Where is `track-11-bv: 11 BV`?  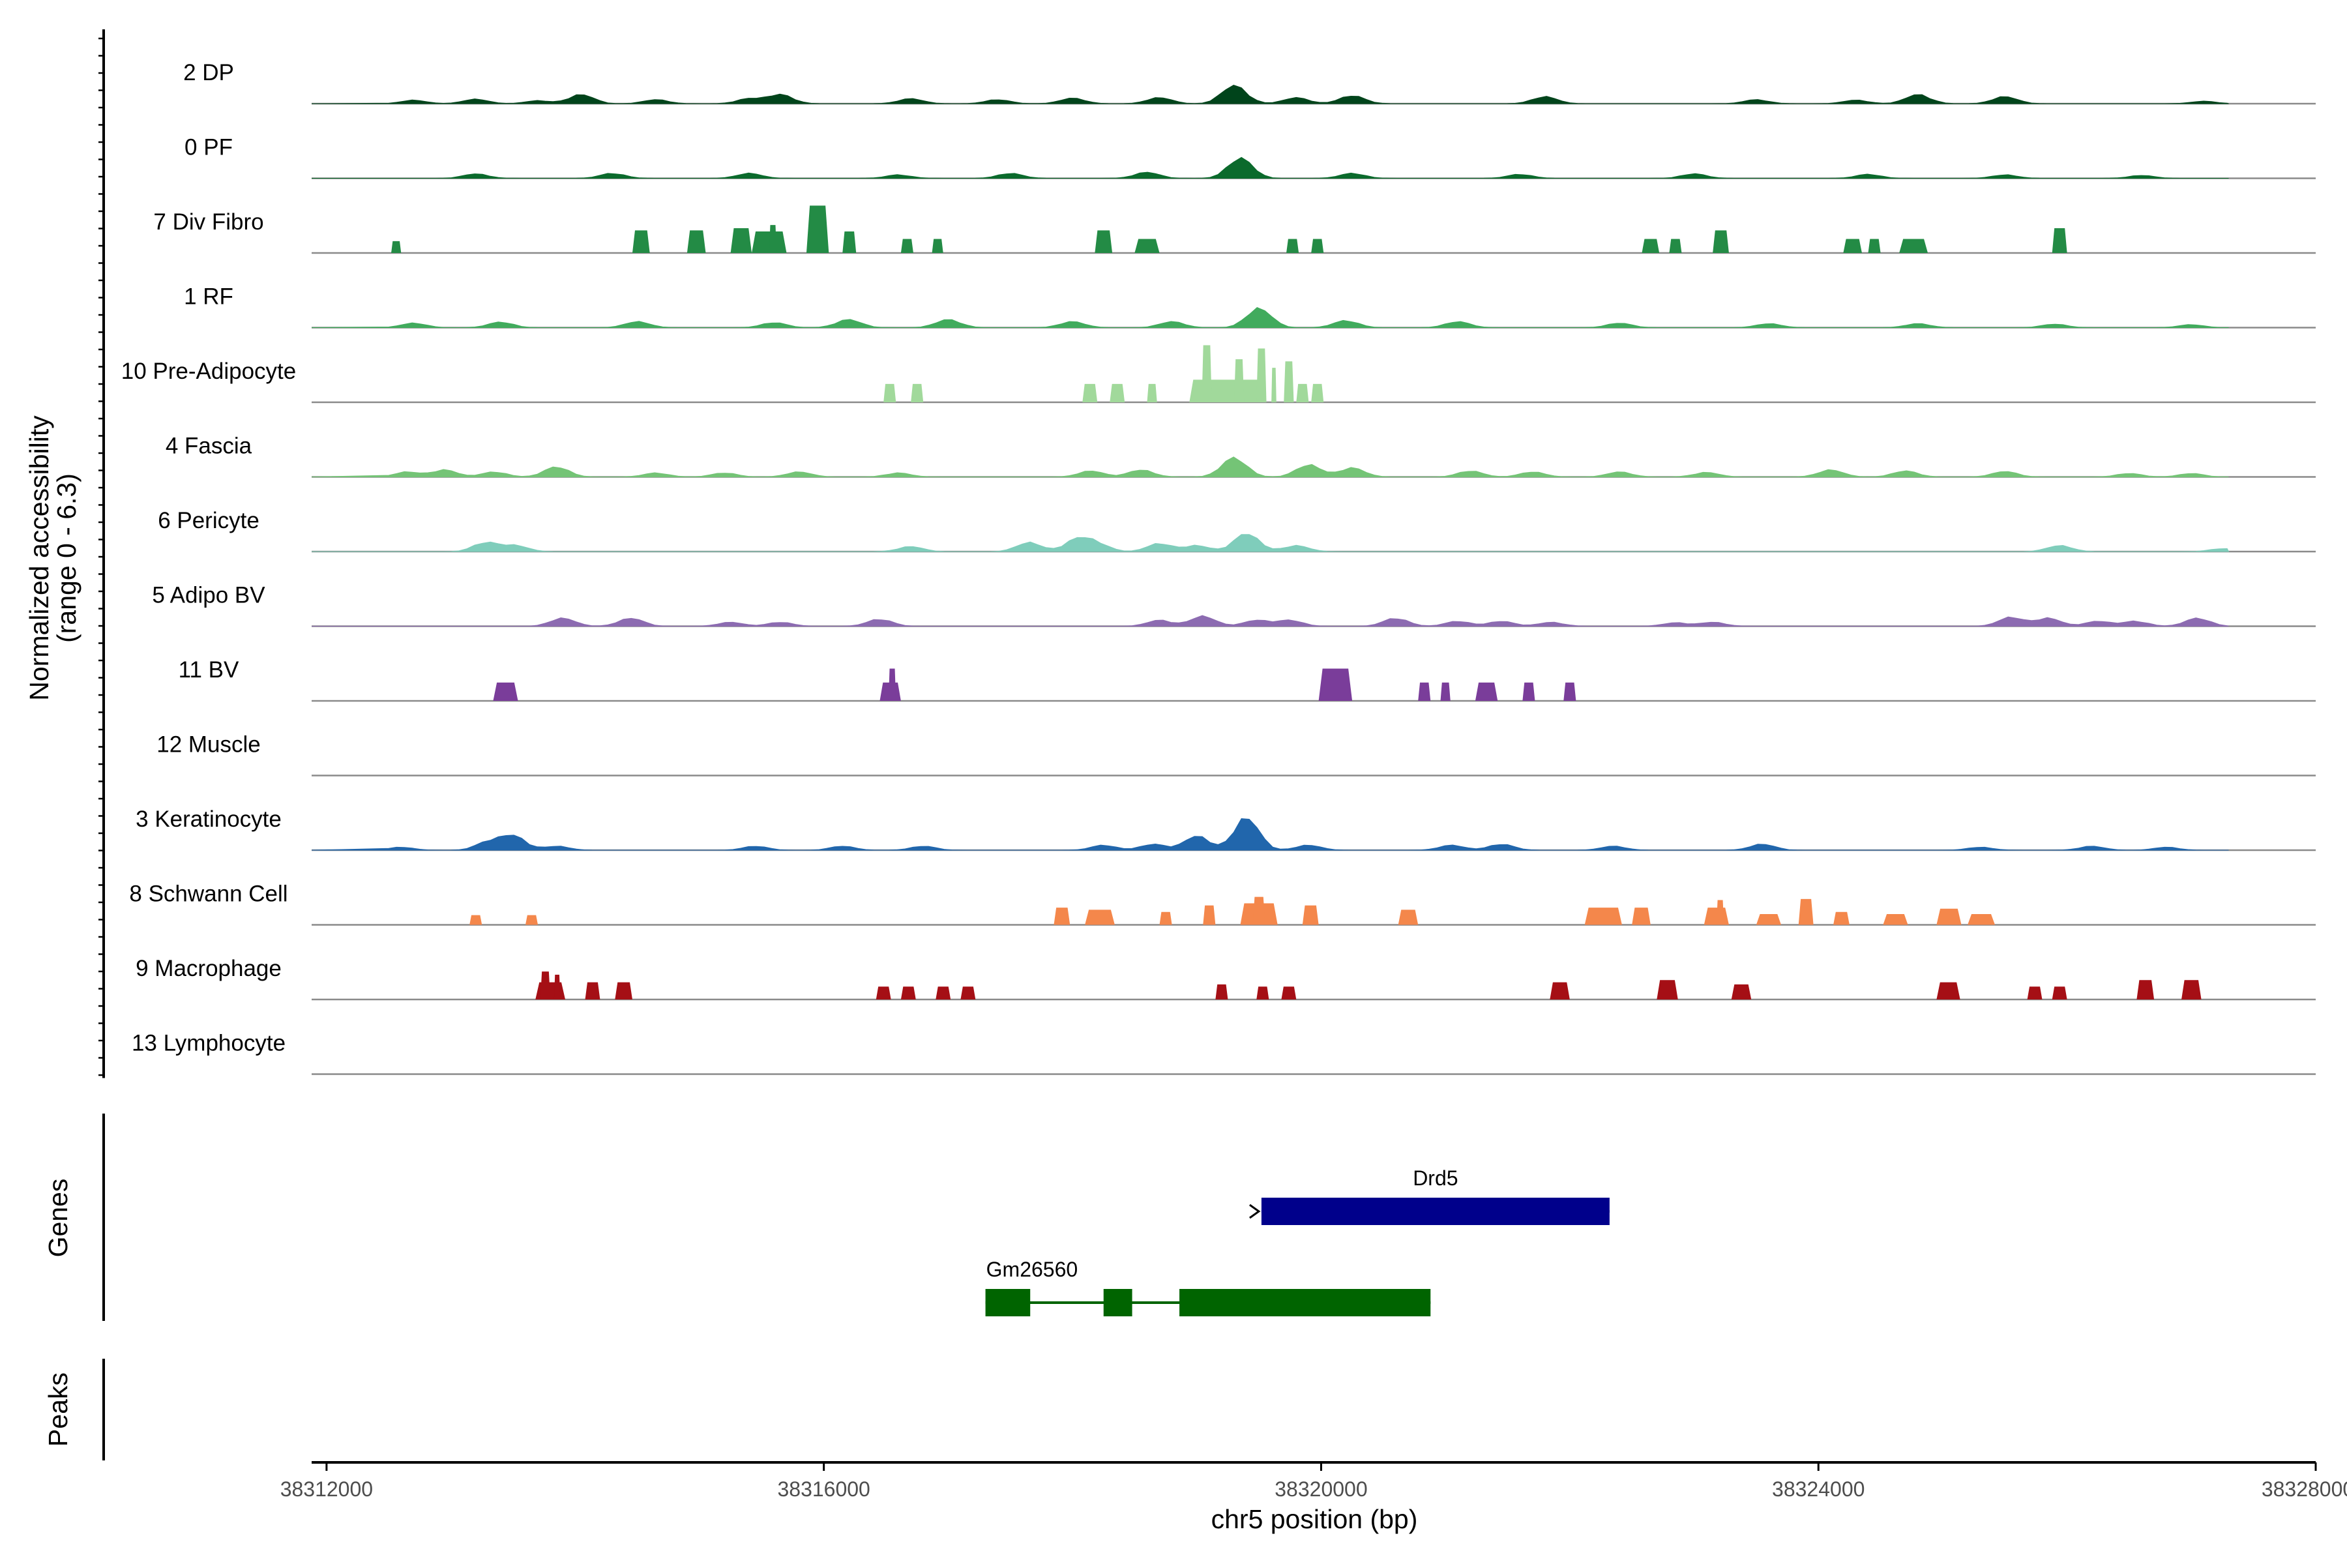 track-11-bv: 11 BV is located at coordinates (1247, 680).